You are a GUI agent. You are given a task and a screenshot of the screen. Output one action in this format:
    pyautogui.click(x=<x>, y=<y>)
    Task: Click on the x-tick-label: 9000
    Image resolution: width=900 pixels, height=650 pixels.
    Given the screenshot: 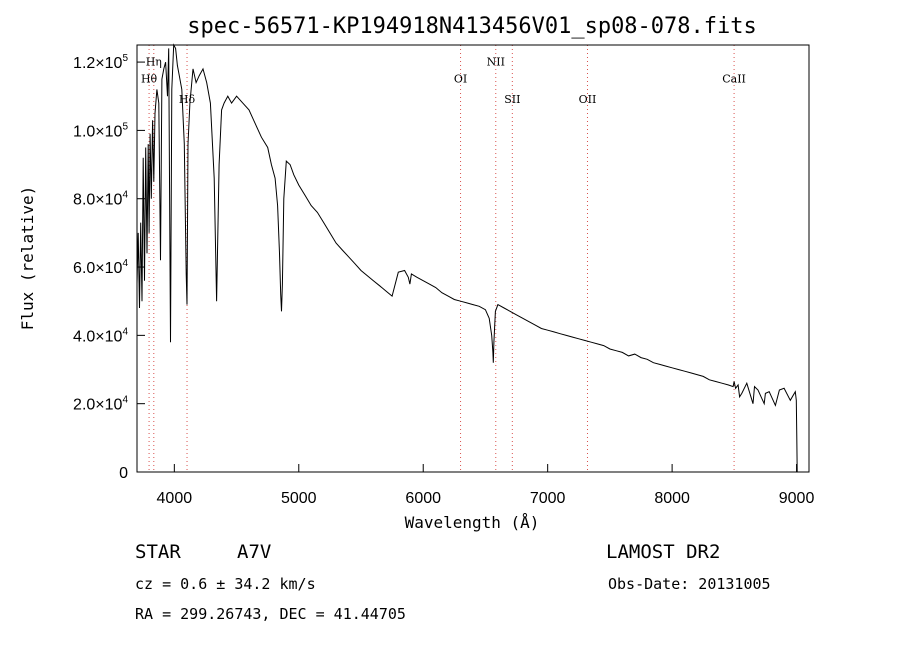 What is the action you would take?
    pyautogui.click(x=797, y=498)
    